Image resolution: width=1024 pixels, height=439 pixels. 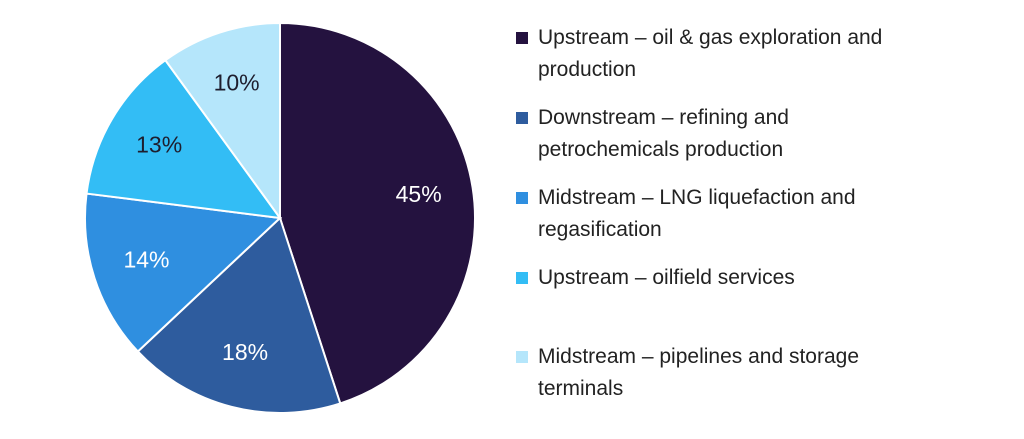 What do you see at coordinates (666, 277) in the screenshot?
I see `legend-label: Upstream – oilfield services` at bounding box center [666, 277].